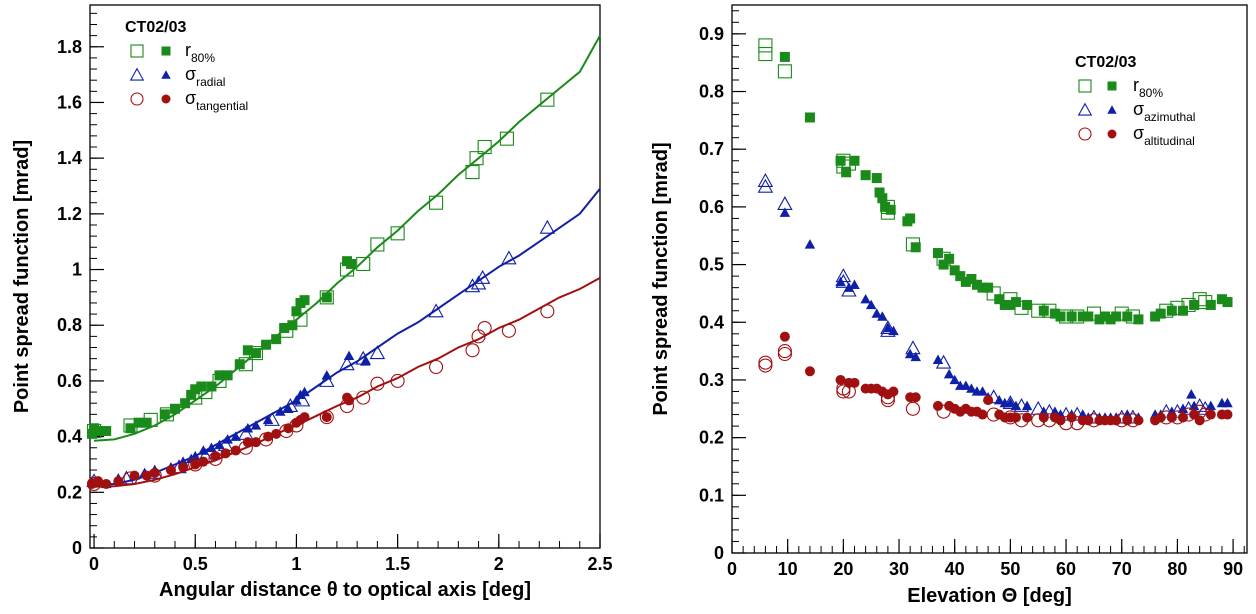  I want to click on y-tick-label: 0.9, so click(711, 34).